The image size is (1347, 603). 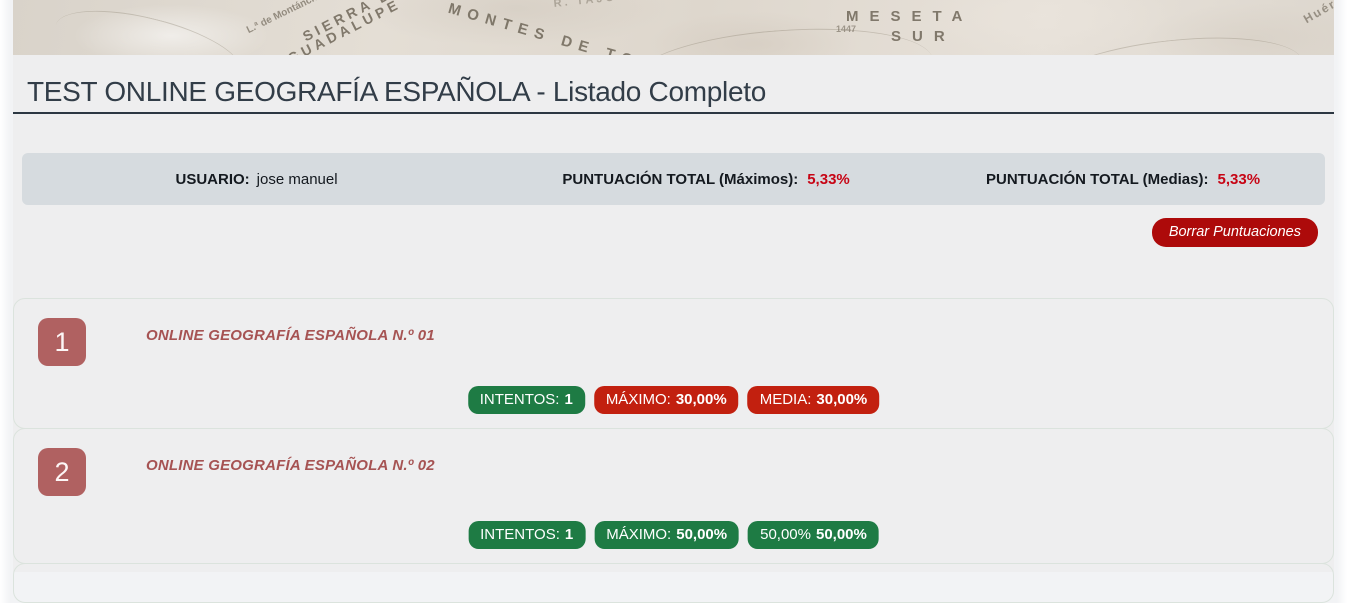 What do you see at coordinates (680, 179) in the screenshot?
I see `total-max-label: PUNTUACIÓN TOTAL (Máximos):` at bounding box center [680, 179].